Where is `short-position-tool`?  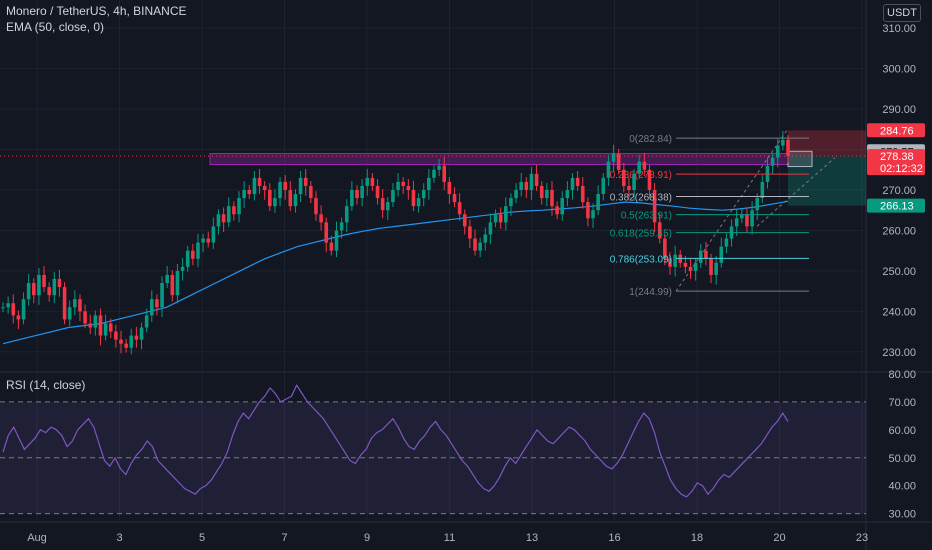 short-position-tool is located at coordinates (770, 211).